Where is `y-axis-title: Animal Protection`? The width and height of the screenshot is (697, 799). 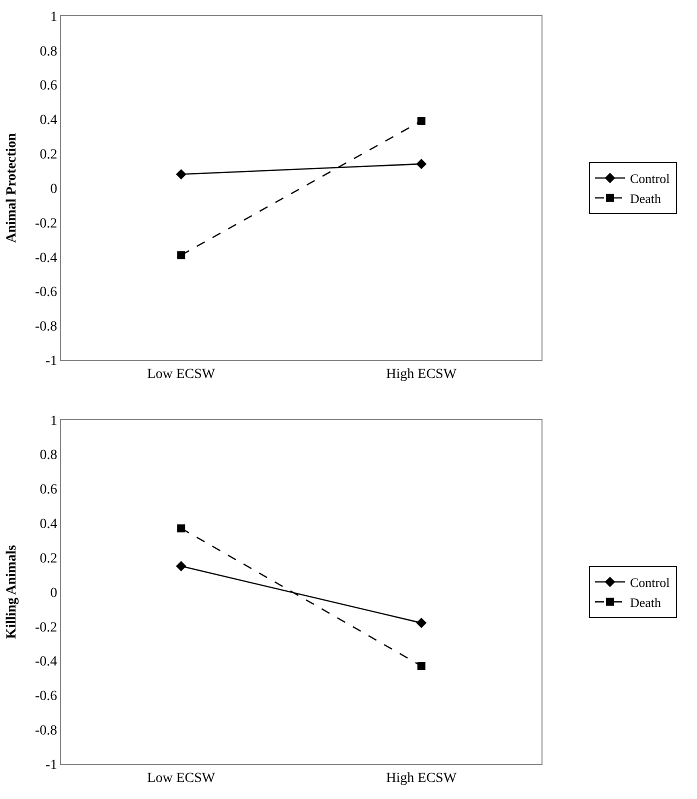 y-axis-title: Animal Protection is located at coordinates (12, 187).